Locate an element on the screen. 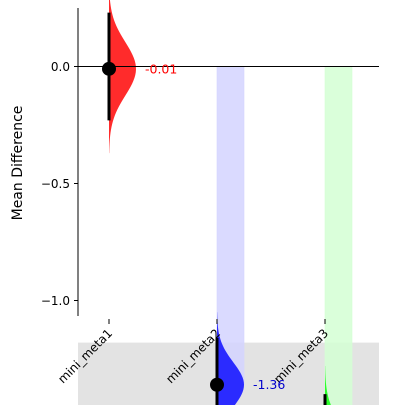 The height and width of the screenshot is (405, 407). y-tick-label: −1.0 is located at coordinates (55, 301).